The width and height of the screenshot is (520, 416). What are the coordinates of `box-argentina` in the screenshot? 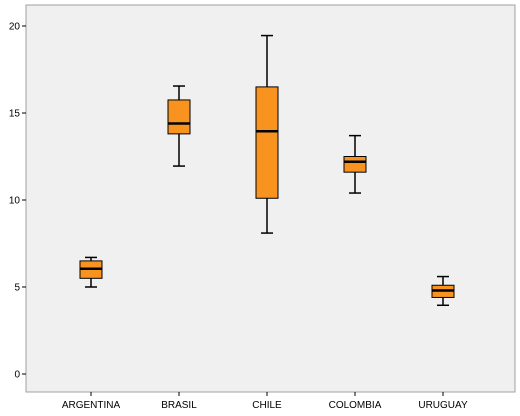 It's located at (91, 272).